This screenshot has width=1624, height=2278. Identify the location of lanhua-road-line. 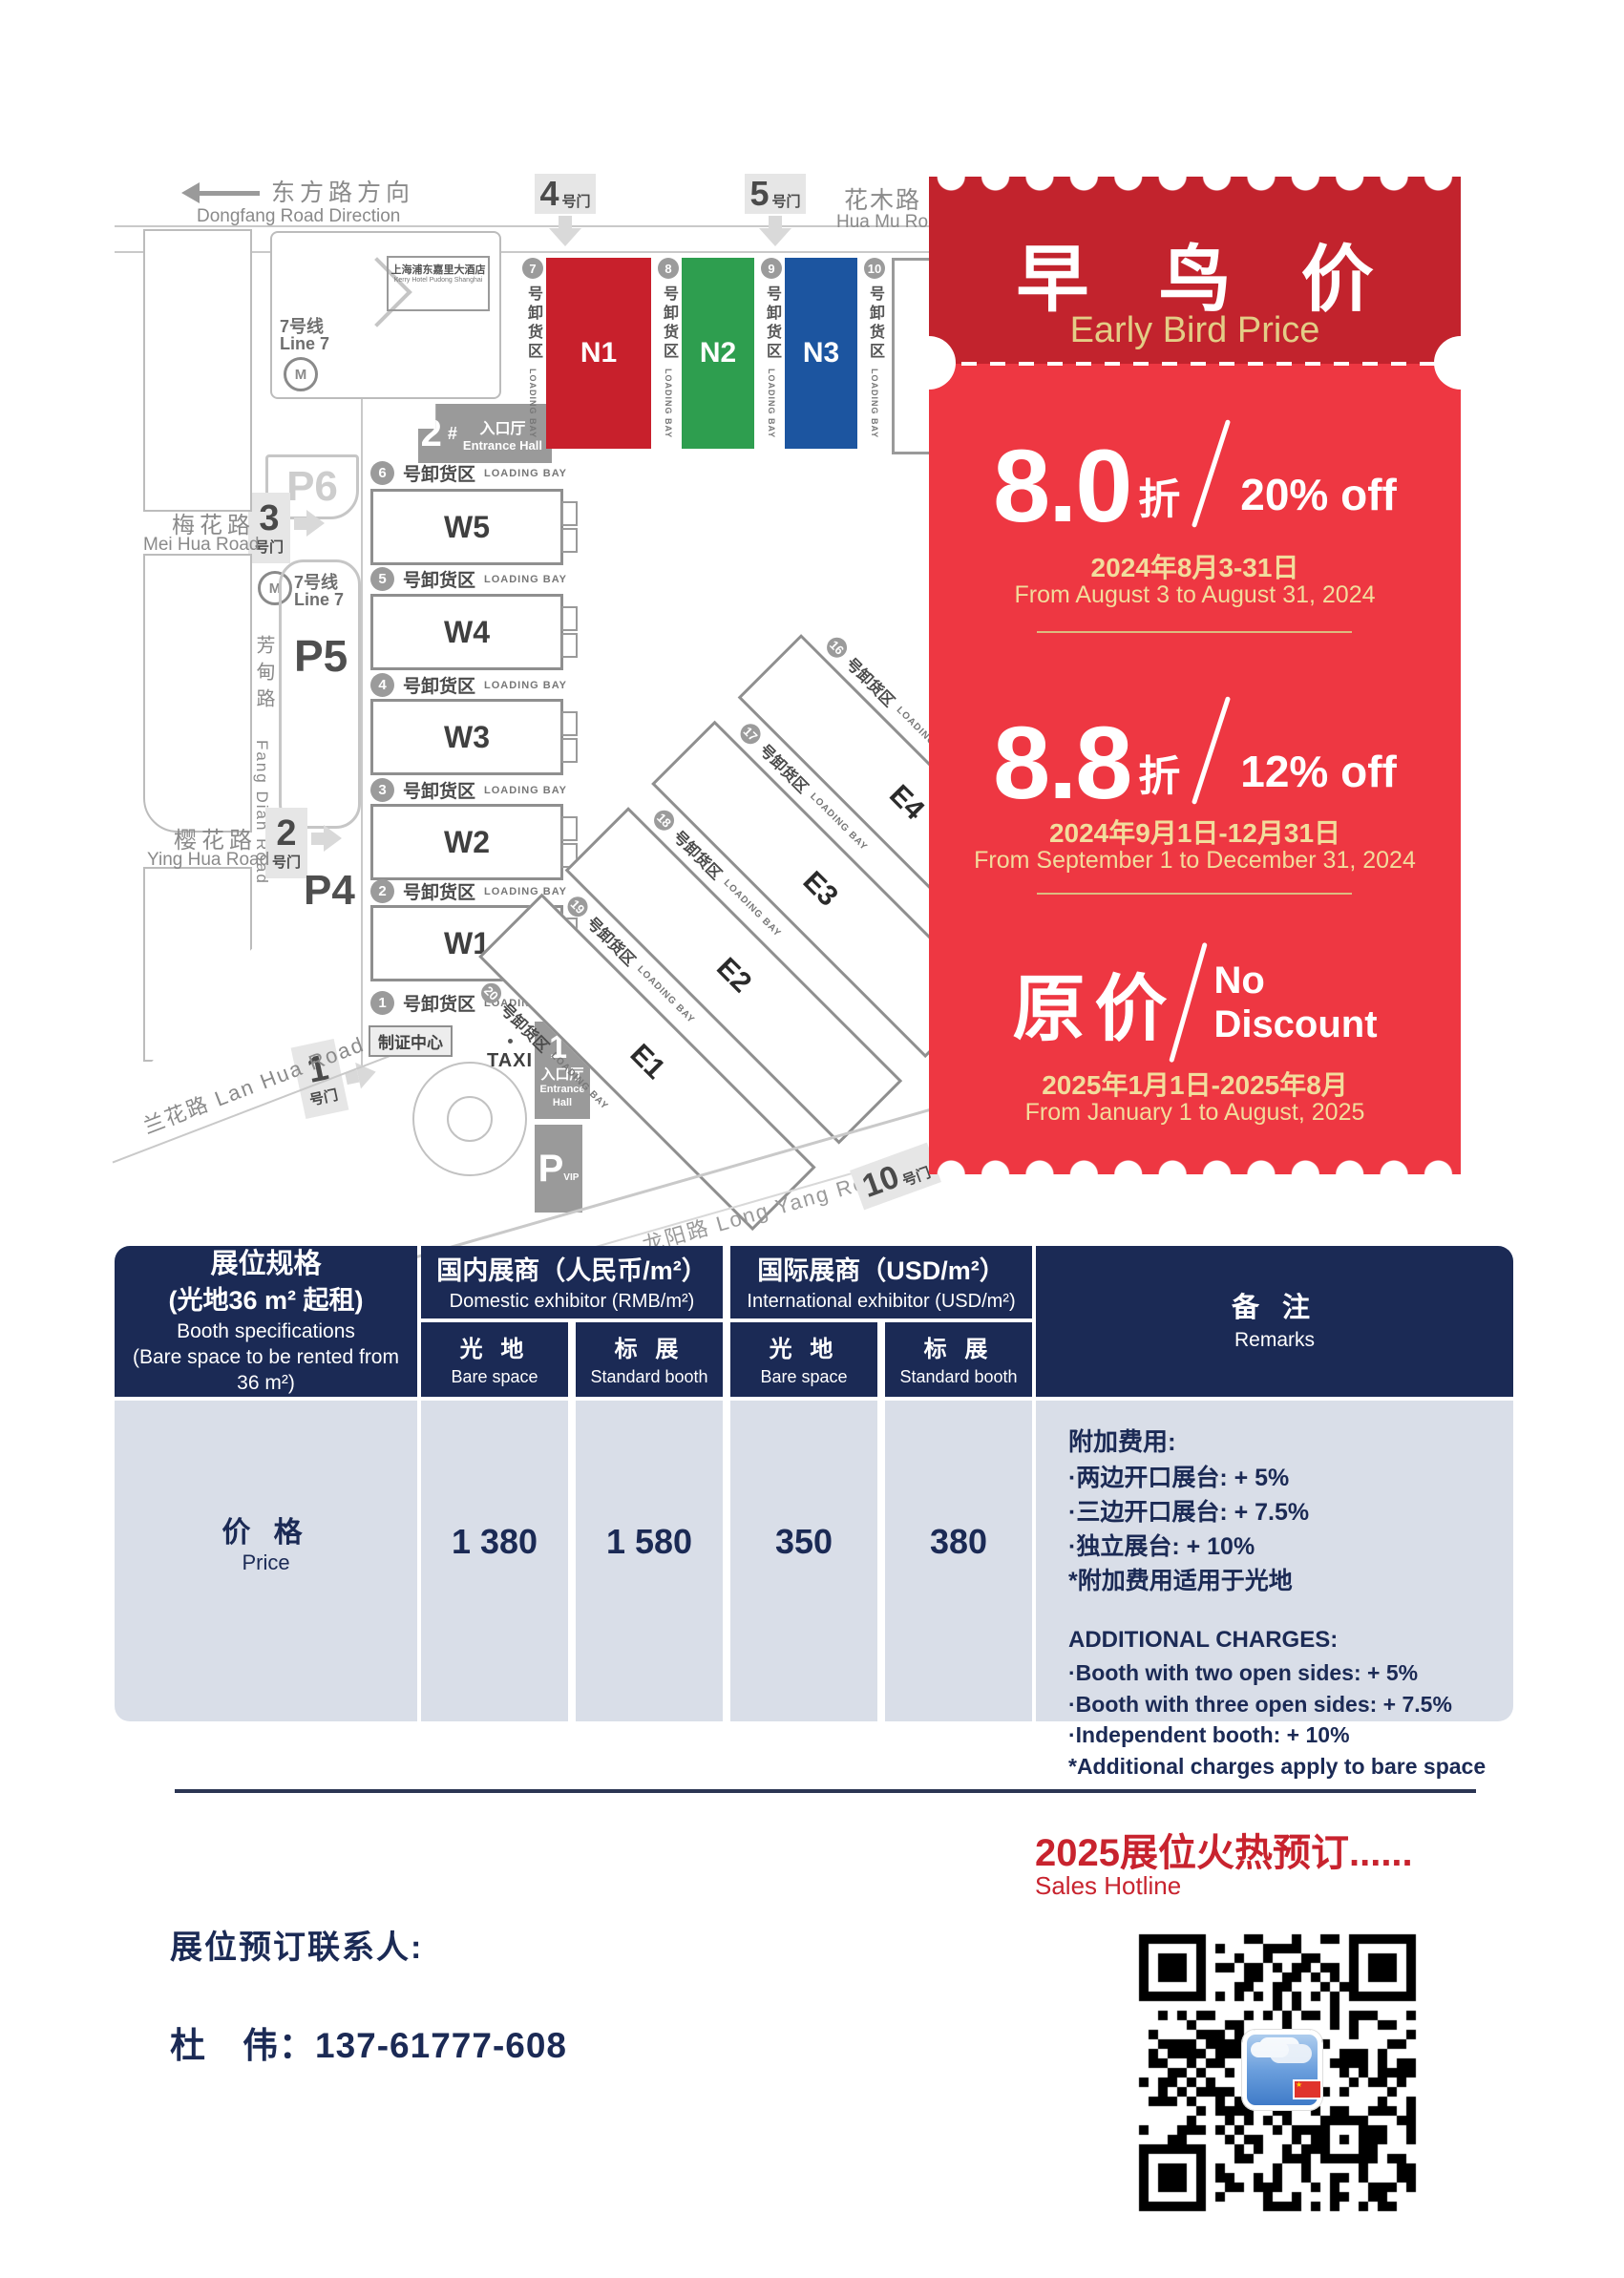
(273, 1101).